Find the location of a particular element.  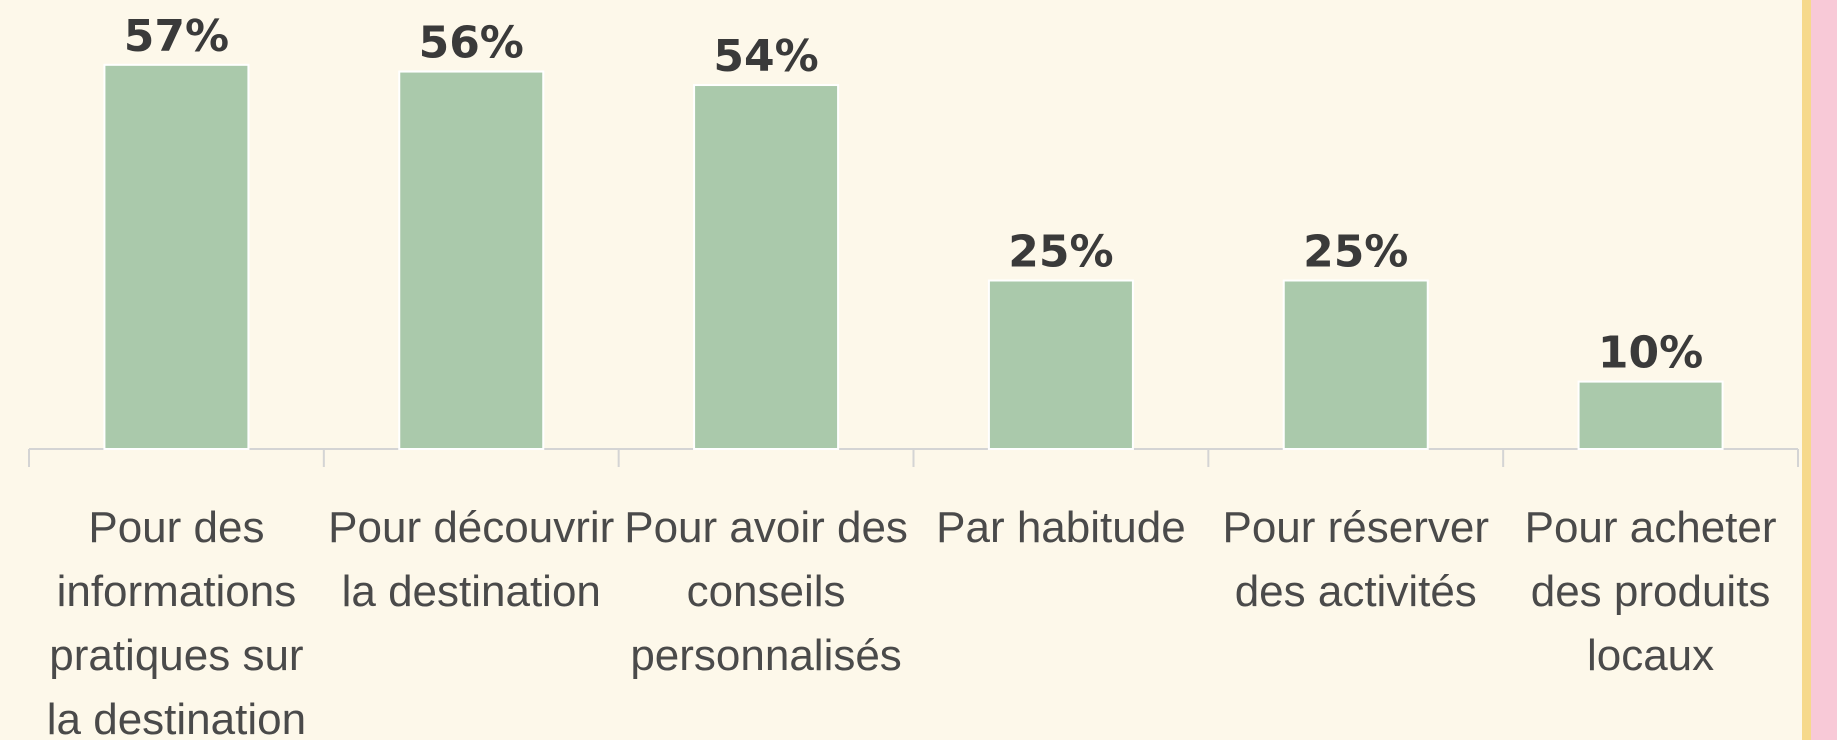

x-tick-label: Pour découvrir la destination is located at coordinates (471, 559).